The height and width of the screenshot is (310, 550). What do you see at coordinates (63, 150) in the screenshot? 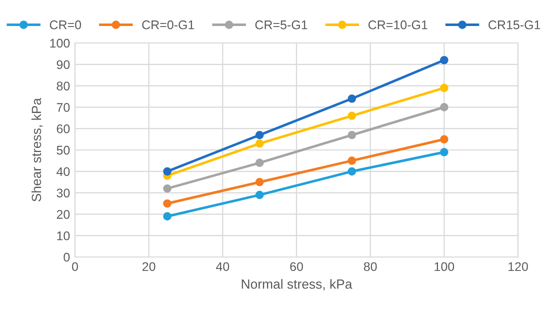
I see `y-tick-label: 50` at bounding box center [63, 150].